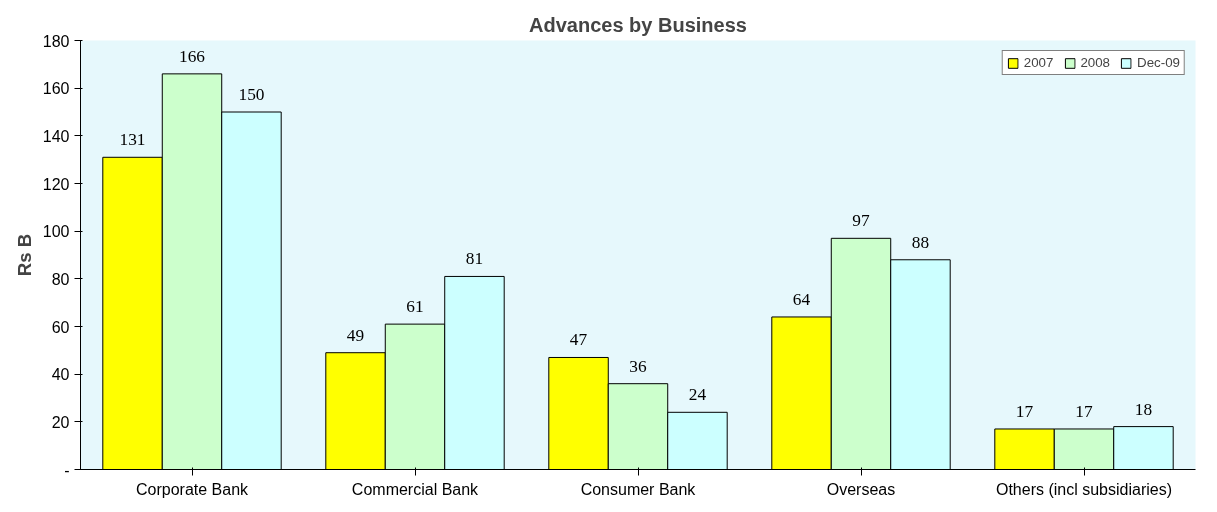 This screenshot has height=512, width=1217. I want to click on legend-label: 2007, so click(1038, 62).